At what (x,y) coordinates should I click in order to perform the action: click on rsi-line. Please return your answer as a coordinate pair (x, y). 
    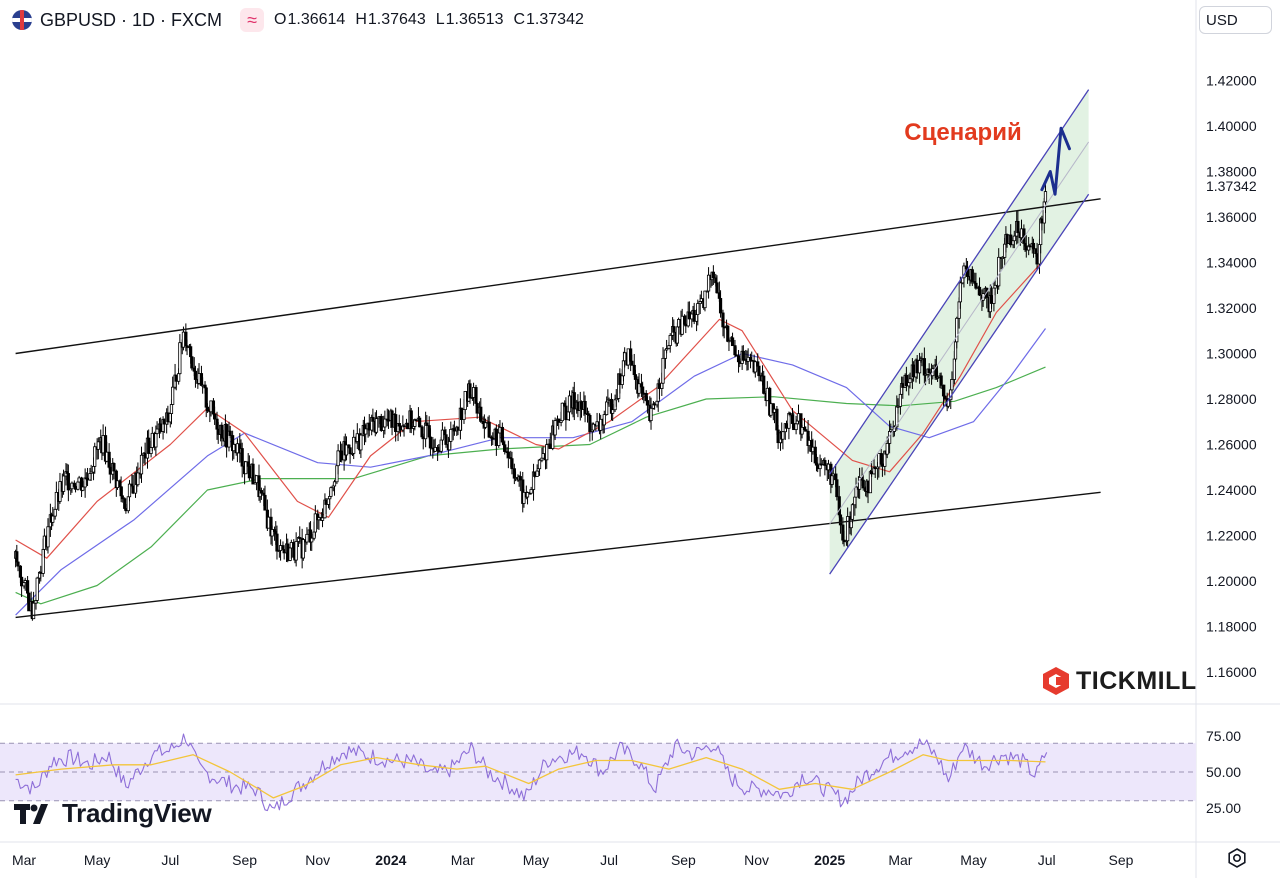
    Looking at the image, I should click on (531, 772).